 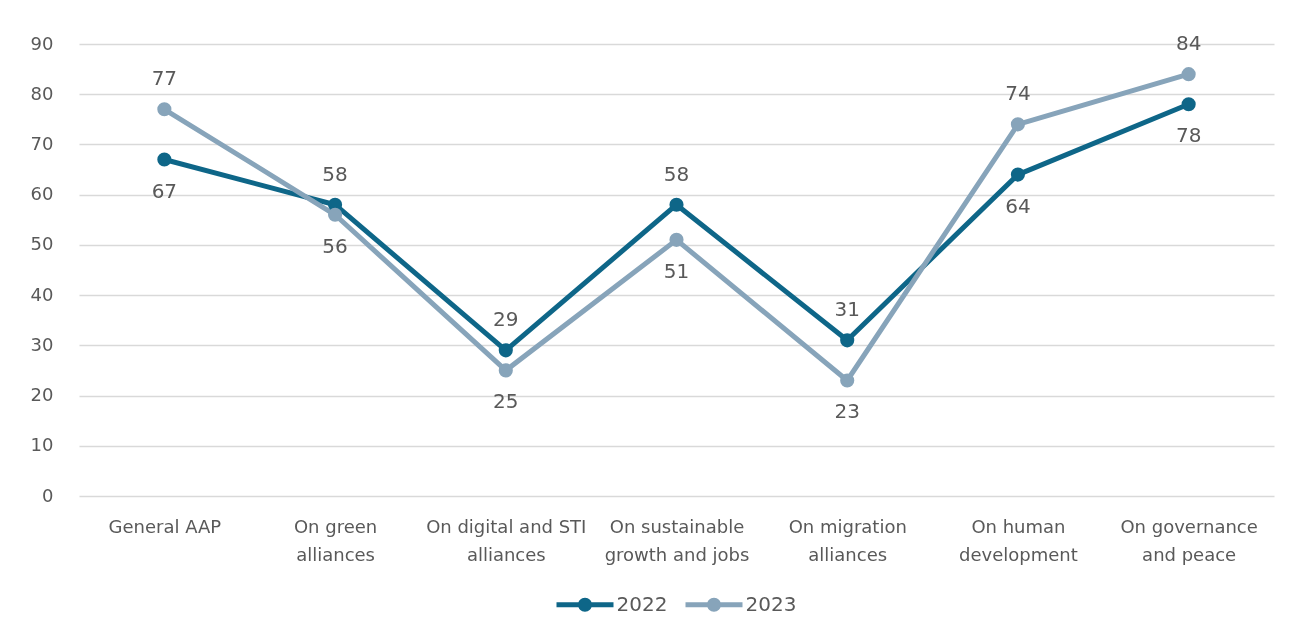 I want to click on y-tick-label: 80, so click(x=42, y=93).